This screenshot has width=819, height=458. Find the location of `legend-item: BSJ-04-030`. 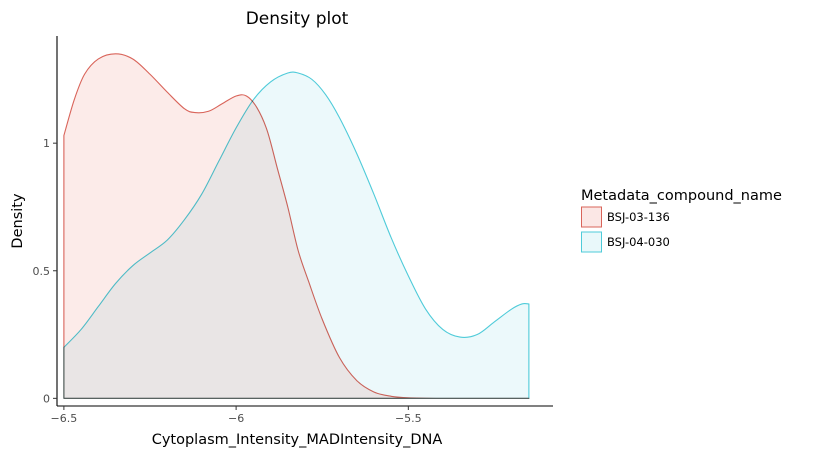

legend-item: BSJ-04-030 is located at coordinates (625, 242).